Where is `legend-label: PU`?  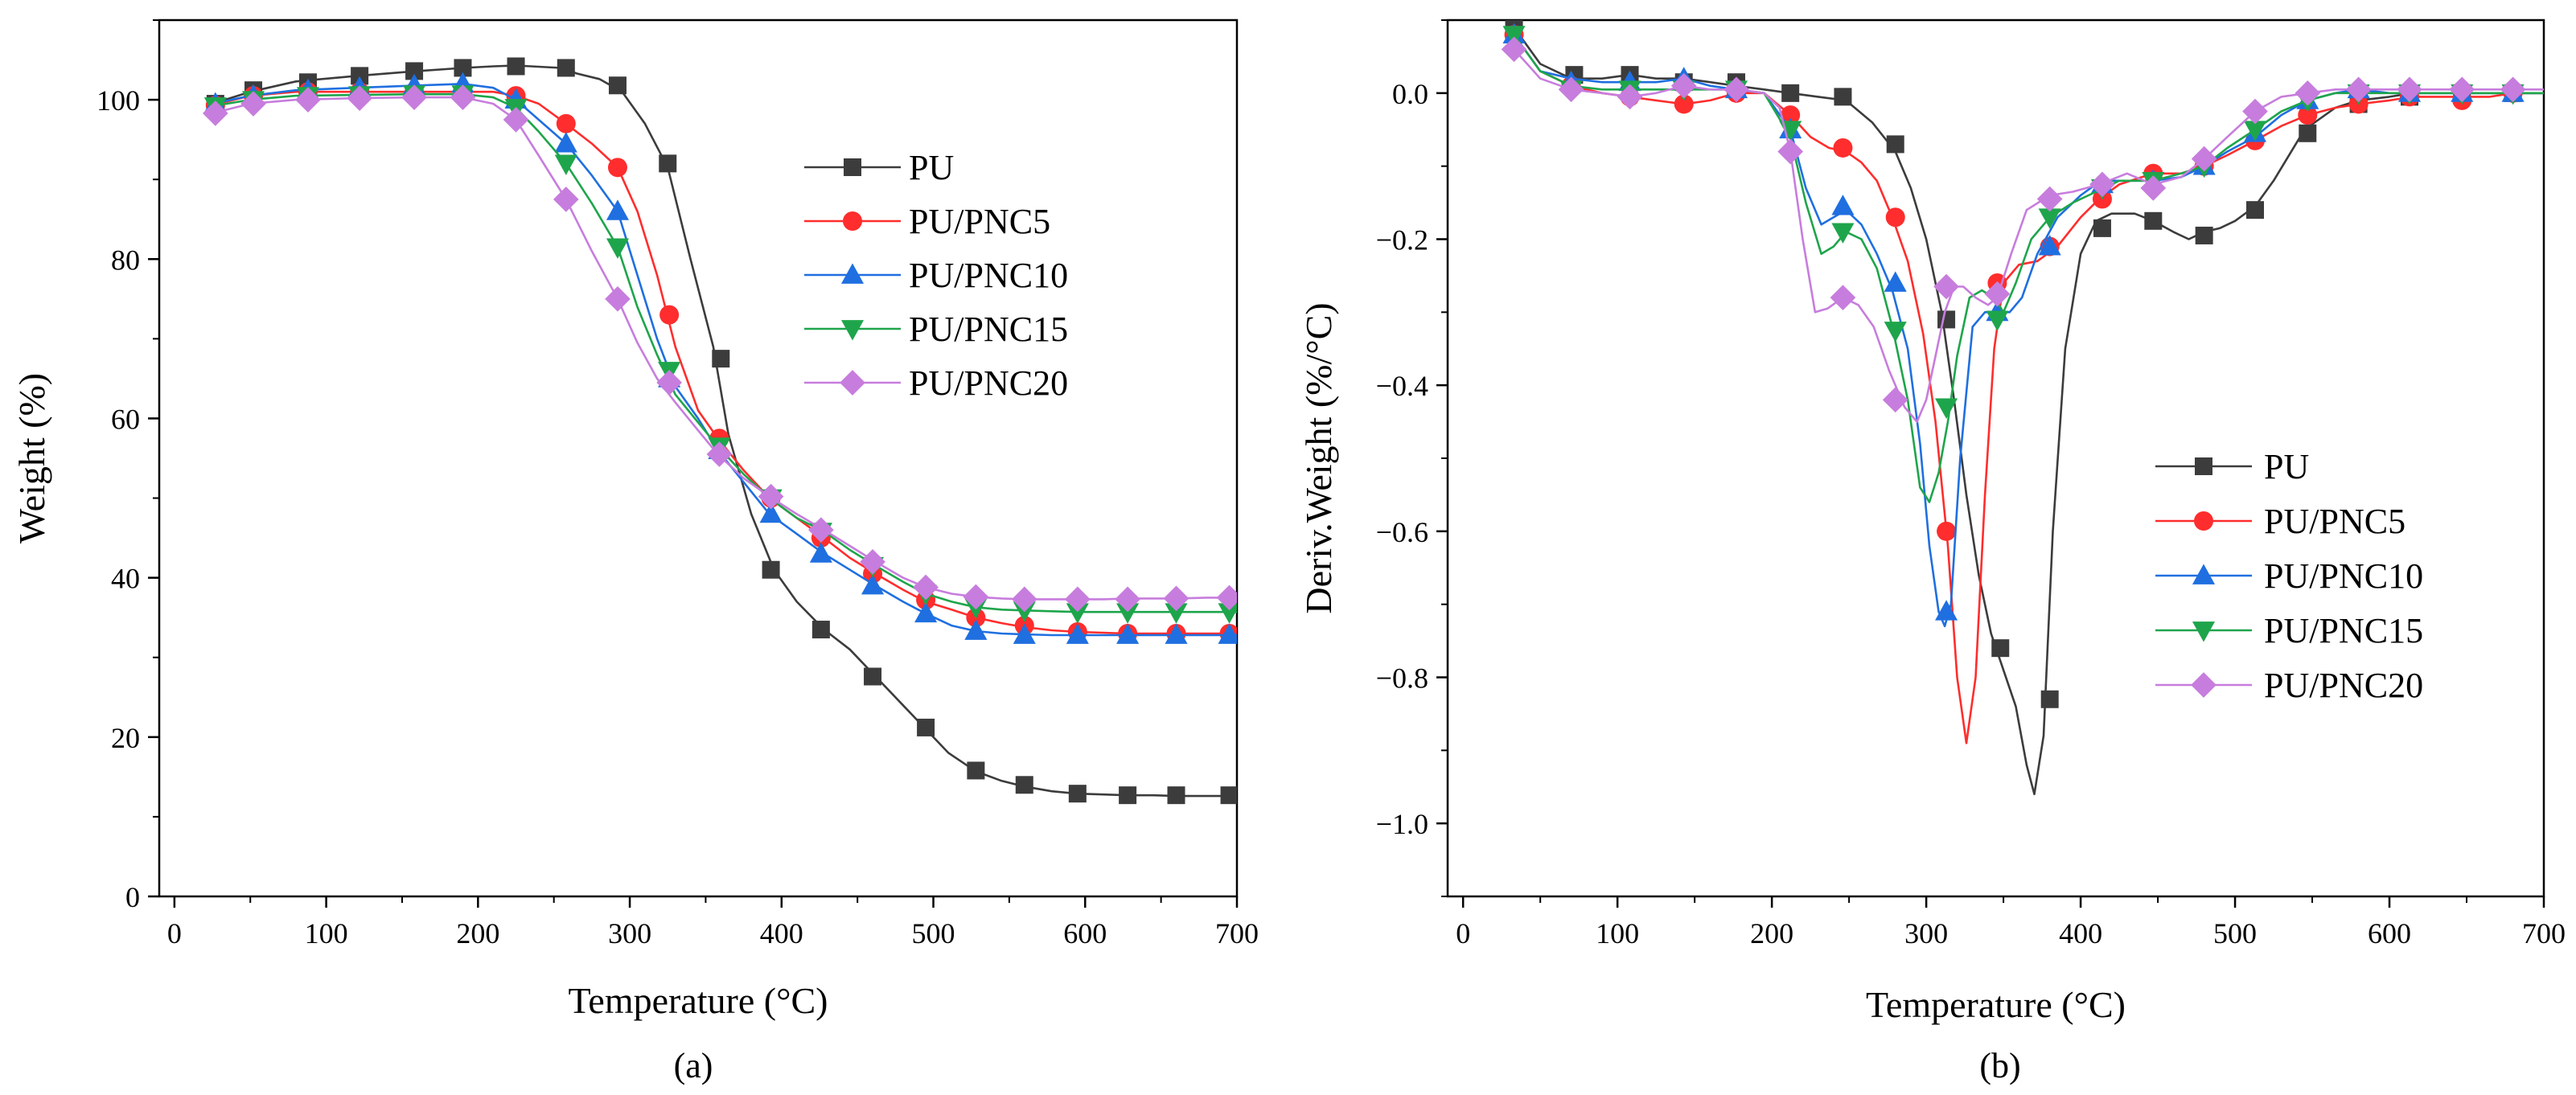 legend-label: PU is located at coordinates (931, 167).